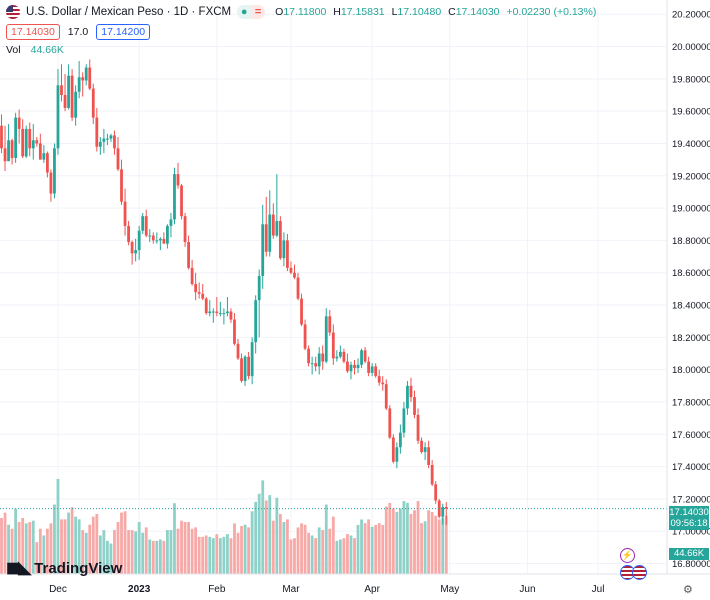  Describe the element at coordinates (326, 589) in the screenshot. I see `time-axis: Dec 2023 Feb Mar Apr May Jun Jul` at that location.